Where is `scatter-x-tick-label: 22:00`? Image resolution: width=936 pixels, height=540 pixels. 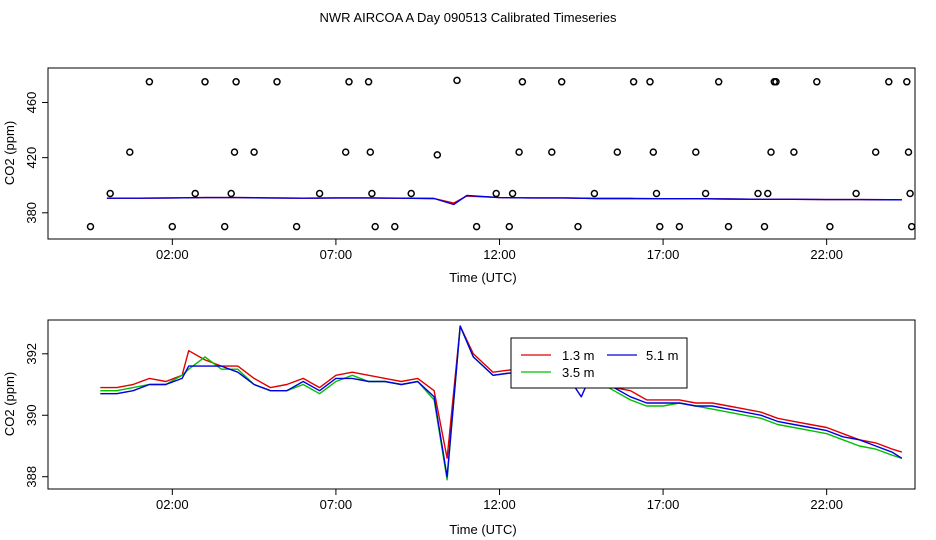
scatter-x-tick-label: 22:00 is located at coordinates (826, 254).